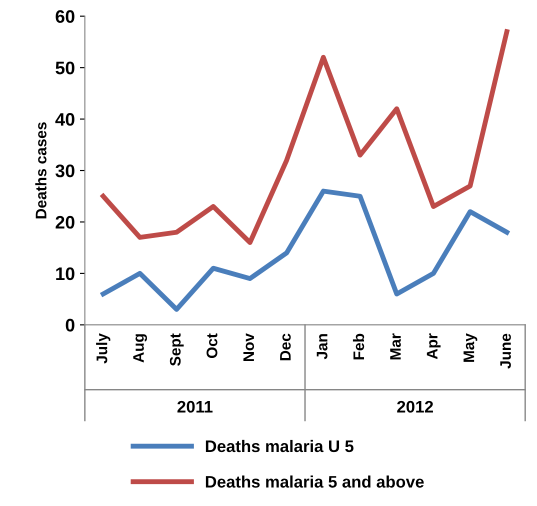 Image resolution: width=537 pixels, height=506 pixels. What do you see at coordinates (195, 406) in the screenshot?
I see `text: 2011` at bounding box center [195, 406].